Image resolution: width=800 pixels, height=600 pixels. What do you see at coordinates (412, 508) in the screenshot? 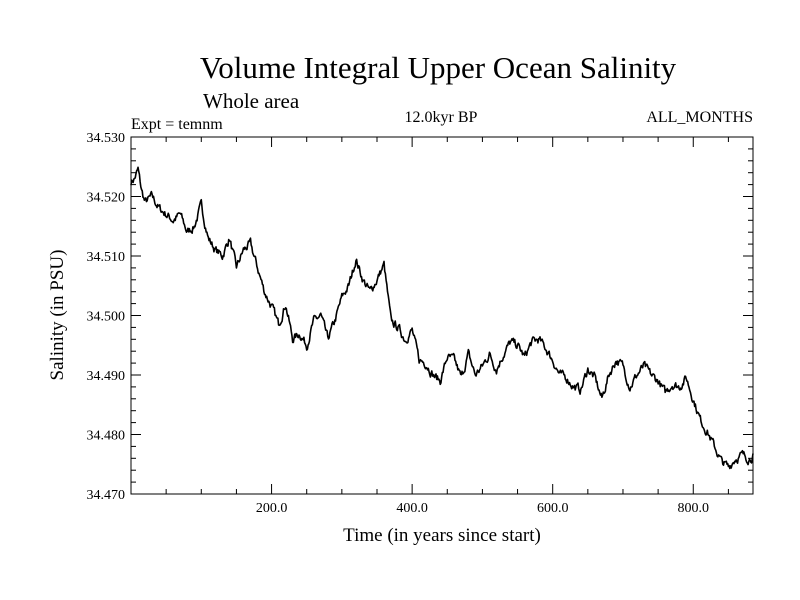
I see `x-tick-label: 400.0` at bounding box center [412, 508].